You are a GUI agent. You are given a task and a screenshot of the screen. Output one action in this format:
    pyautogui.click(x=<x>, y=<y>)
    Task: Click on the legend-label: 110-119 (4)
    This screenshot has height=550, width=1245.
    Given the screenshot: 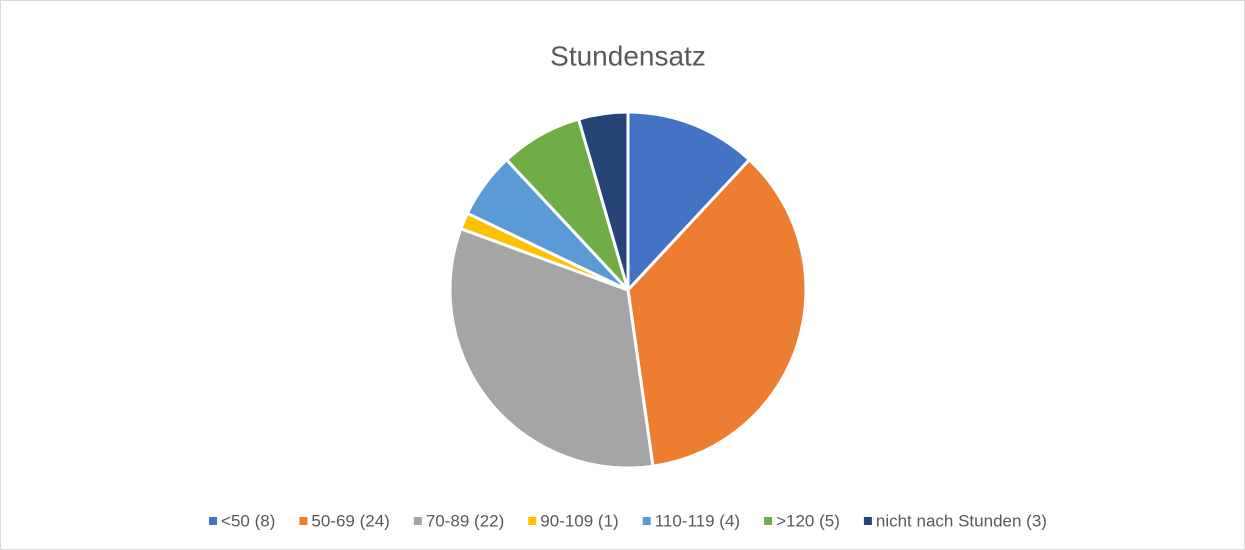 What is the action you would take?
    pyautogui.click(x=697, y=520)
    